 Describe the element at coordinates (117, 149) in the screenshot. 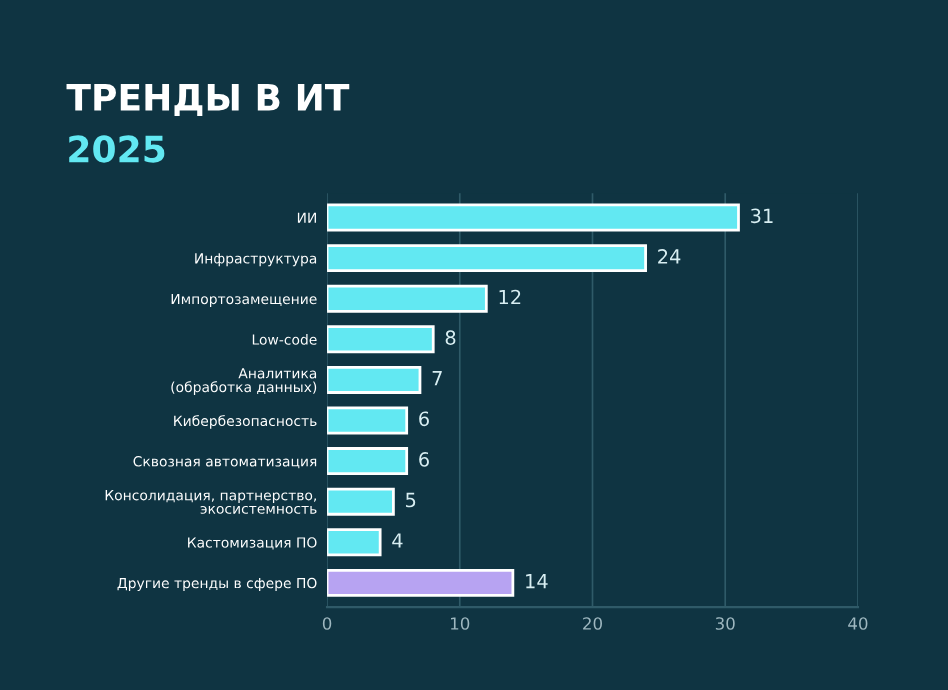

I see `chart-subtitle: 2025` at that location.